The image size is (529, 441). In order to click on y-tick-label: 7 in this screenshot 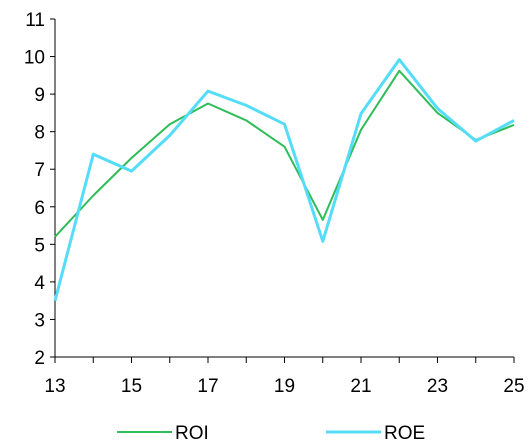, I will do `click(39, 170)`.